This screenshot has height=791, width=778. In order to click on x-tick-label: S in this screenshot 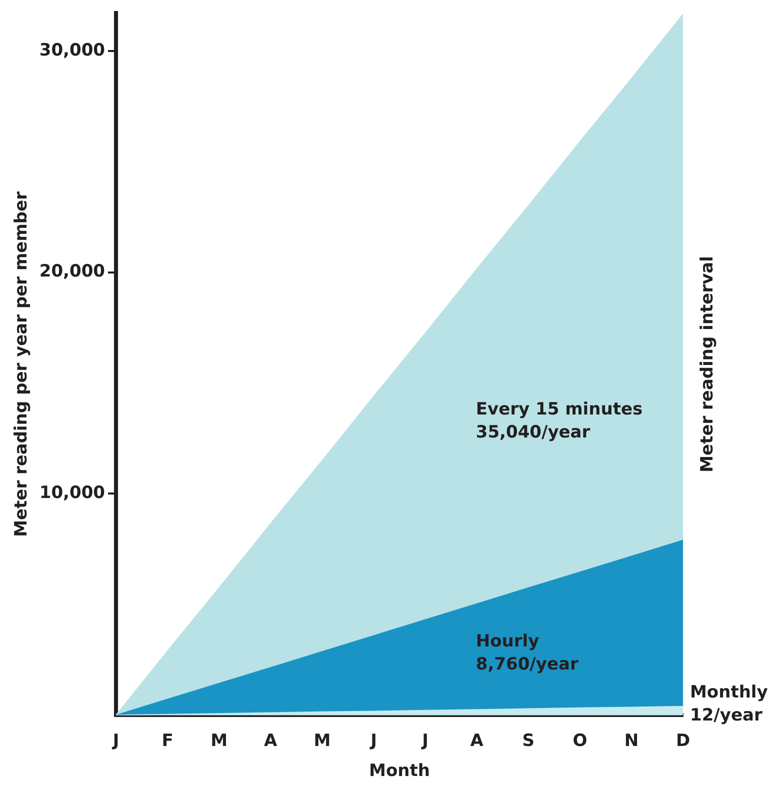, I will do `click(528, 740)`.